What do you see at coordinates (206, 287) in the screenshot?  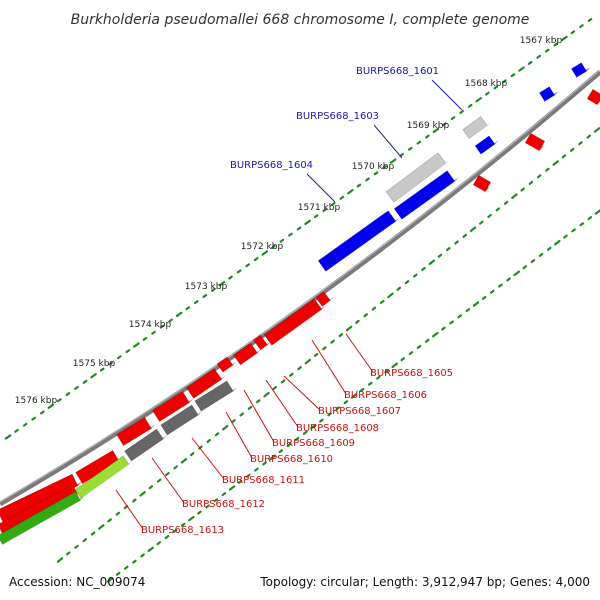 I see `kbp-label: 1573 kbp` at bounding box center [206, 287].